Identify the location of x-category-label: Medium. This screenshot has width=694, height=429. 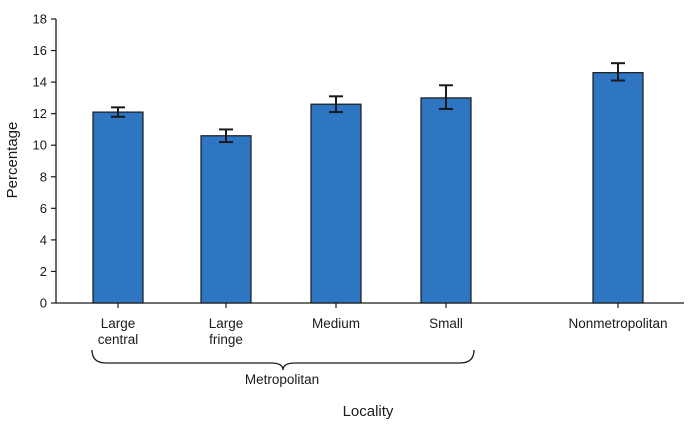
(336, 323).